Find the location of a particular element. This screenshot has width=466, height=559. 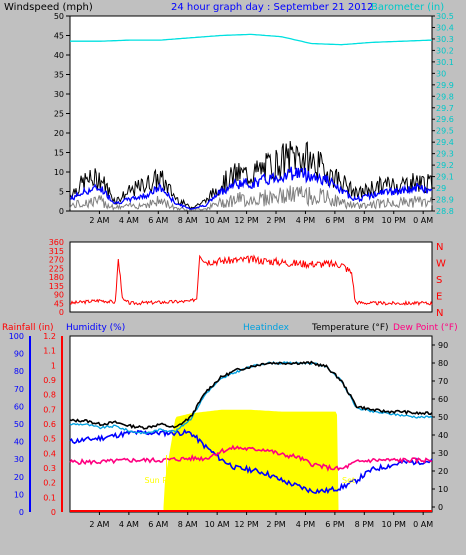

heatindex-axis-title: Heatindex is located at coordinates (266, 328).